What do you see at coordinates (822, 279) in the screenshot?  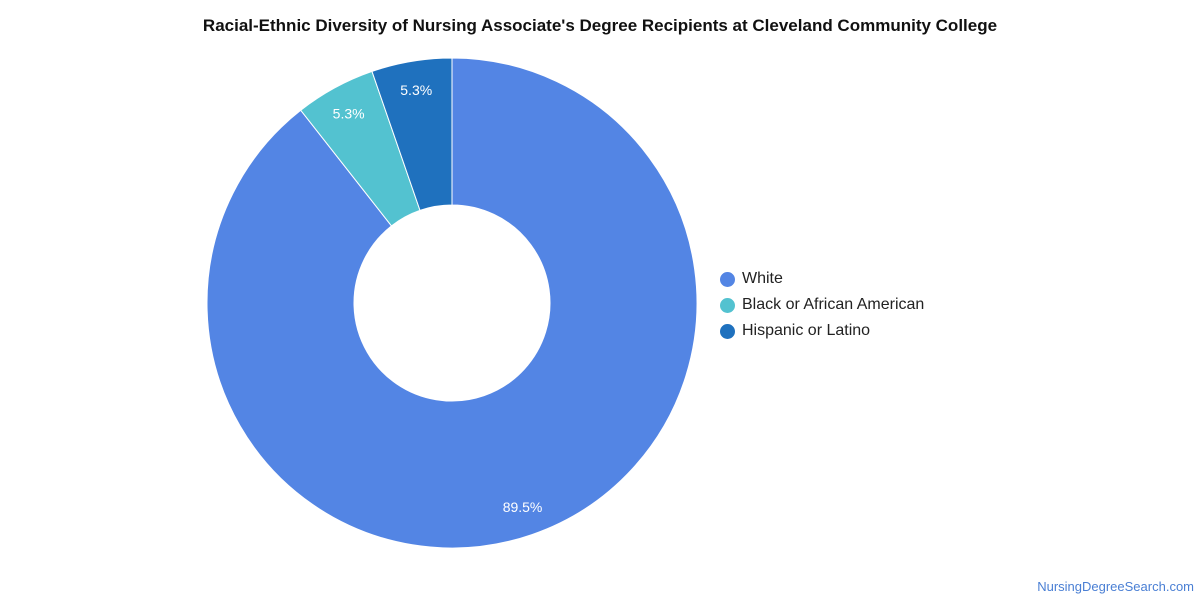 I see `legend-item: White` at bounding box center [822, 279].